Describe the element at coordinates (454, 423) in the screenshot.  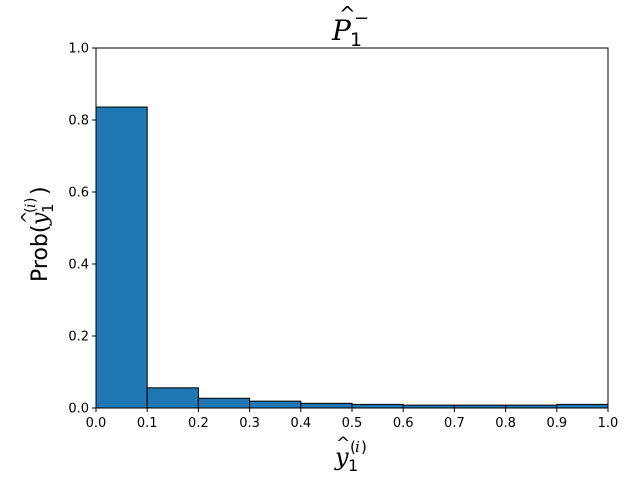
I see `x-tick-label: 0.7` at that location.